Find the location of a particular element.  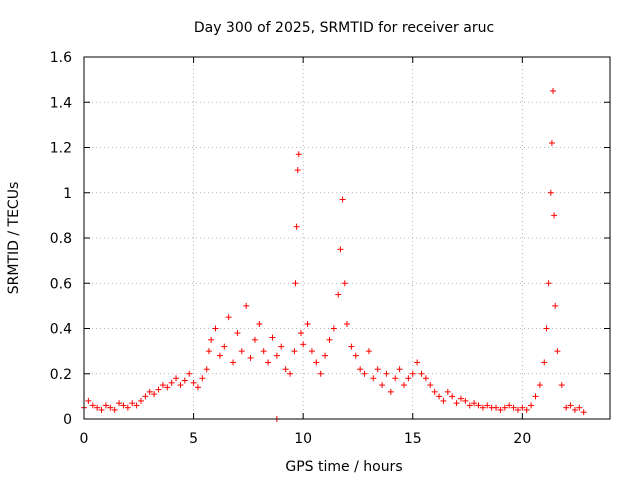

y-tick-label: 1 is located at coordinates (67, 194).